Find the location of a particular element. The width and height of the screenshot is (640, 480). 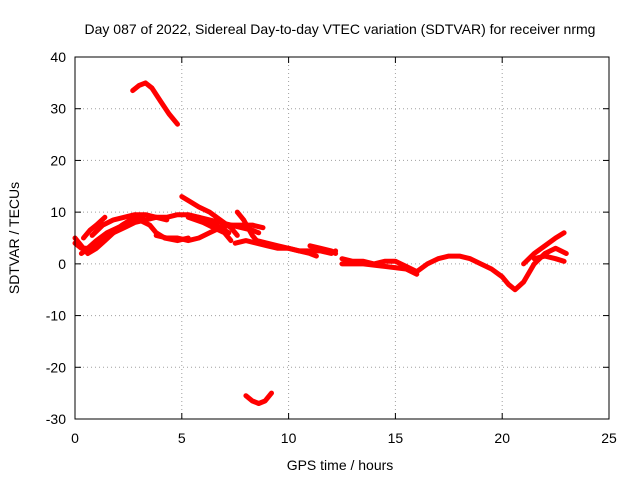

y-tick-label: -10 is located at coordinates (56, 316).